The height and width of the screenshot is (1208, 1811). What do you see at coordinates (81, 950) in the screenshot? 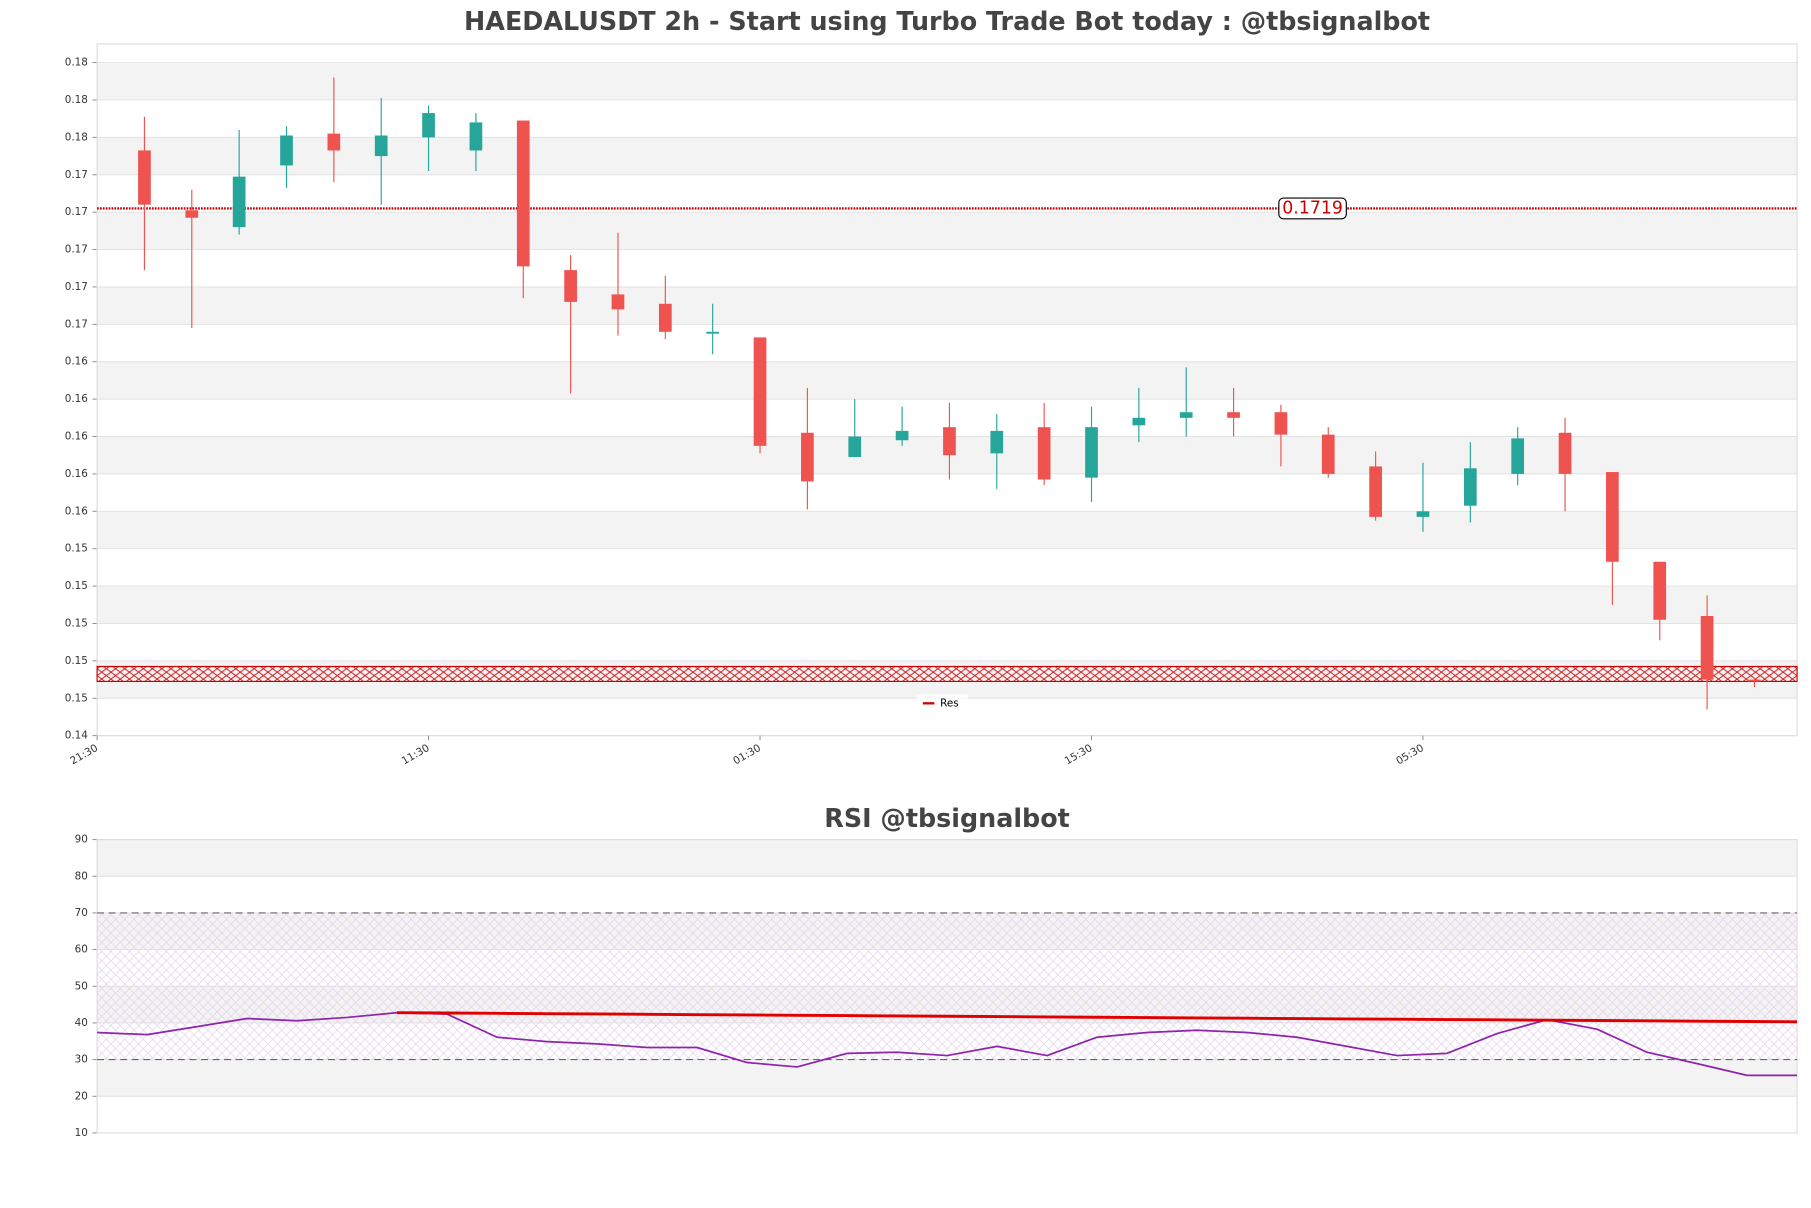
I see `y-tick-label: 60` at bounding box center [81, 950].